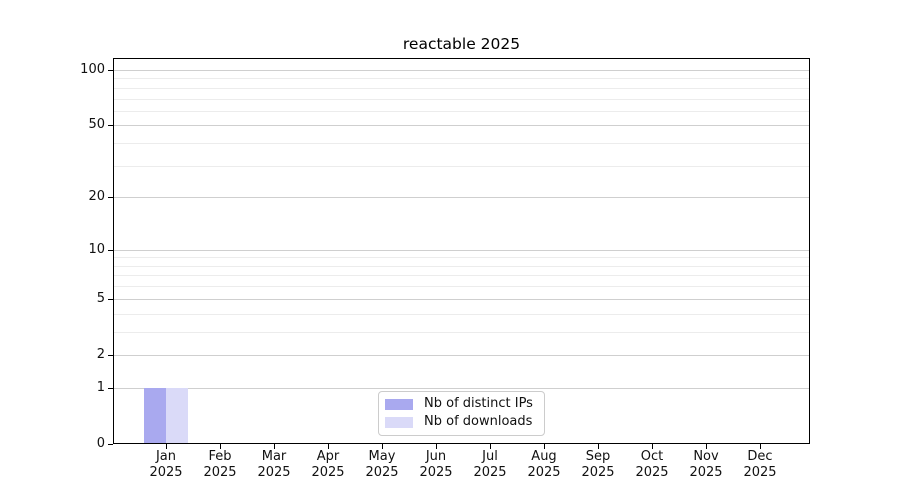 Image resolution: width=900 pixels, height=500 pixels. Describe the element at coordinates (274, 464) in the screenshot. I see `x-tick-label: Mar 2025` at that location.